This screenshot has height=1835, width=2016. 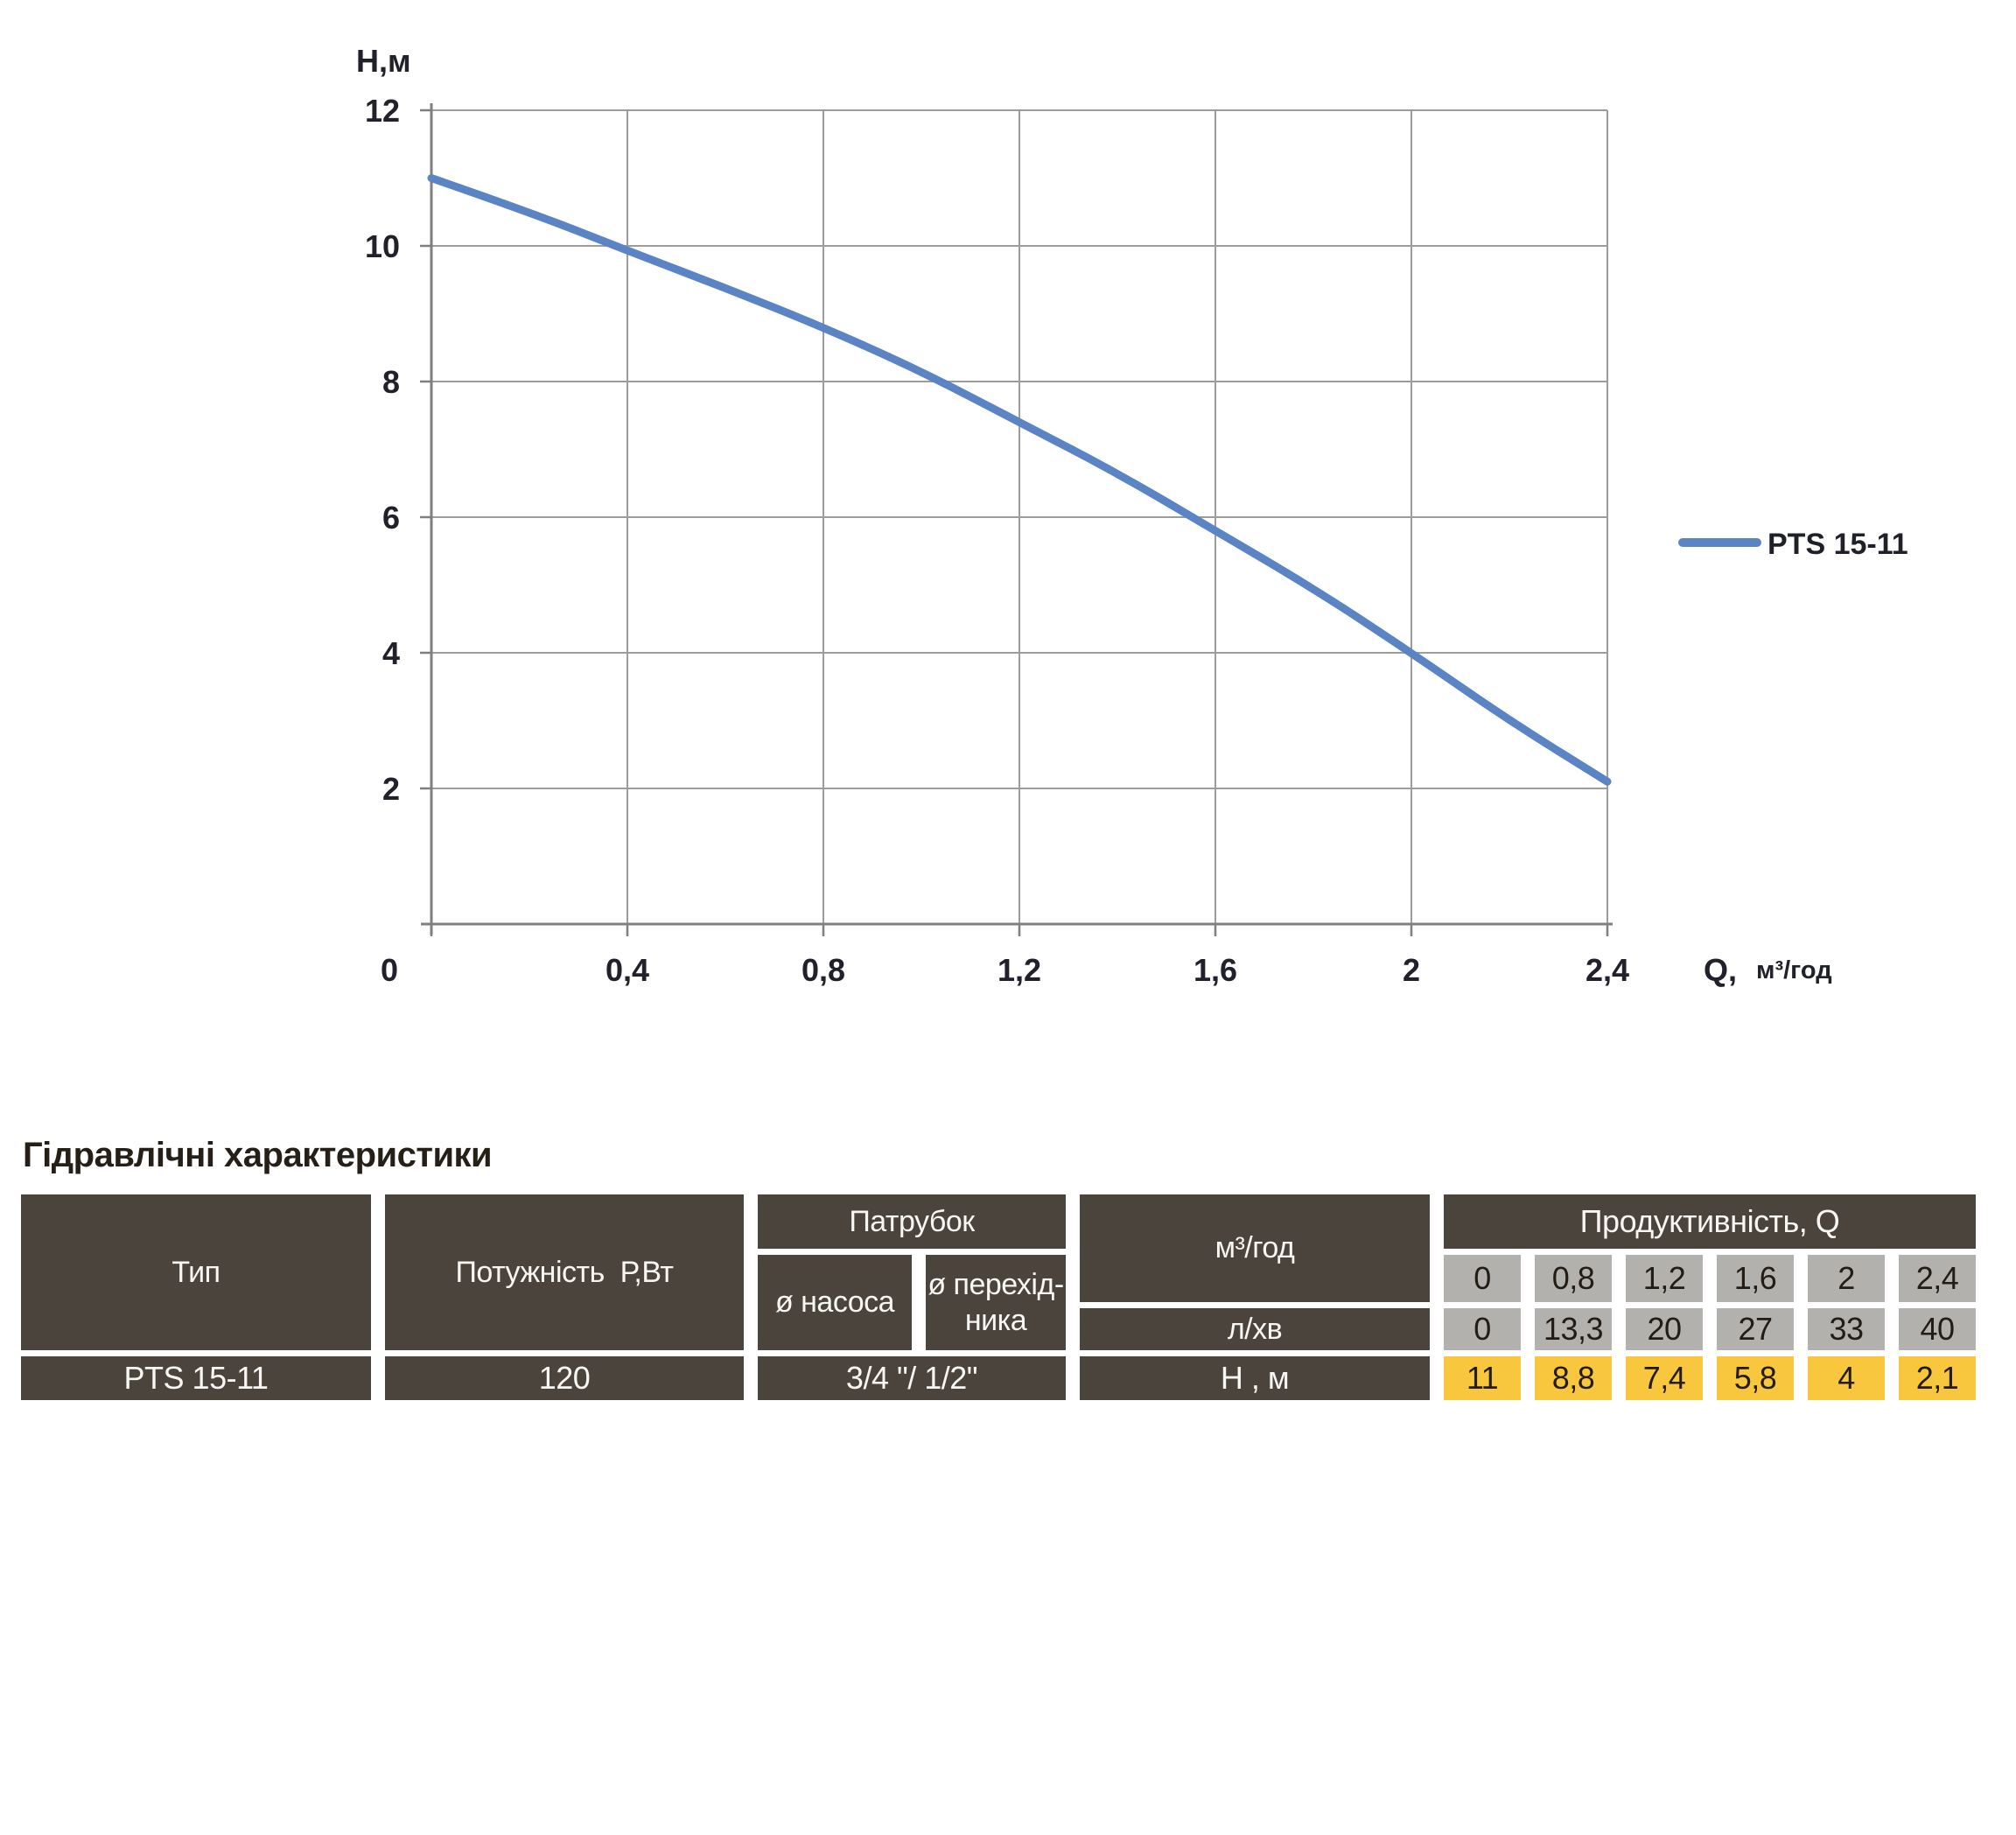 I want to click on svg-text: 2,4, so click(x=1607, y=970).